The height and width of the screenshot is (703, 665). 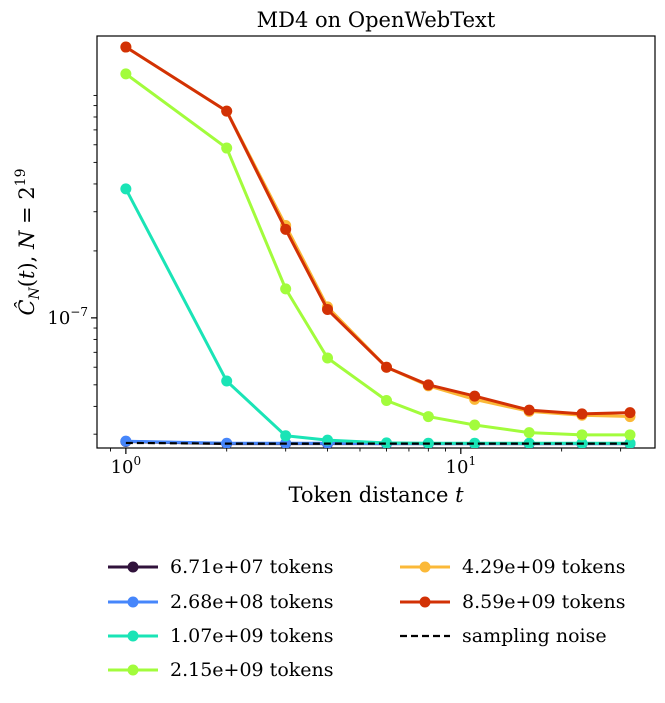 I want to click on x-tick-label: 10⁰, so click(x=126, y=466).